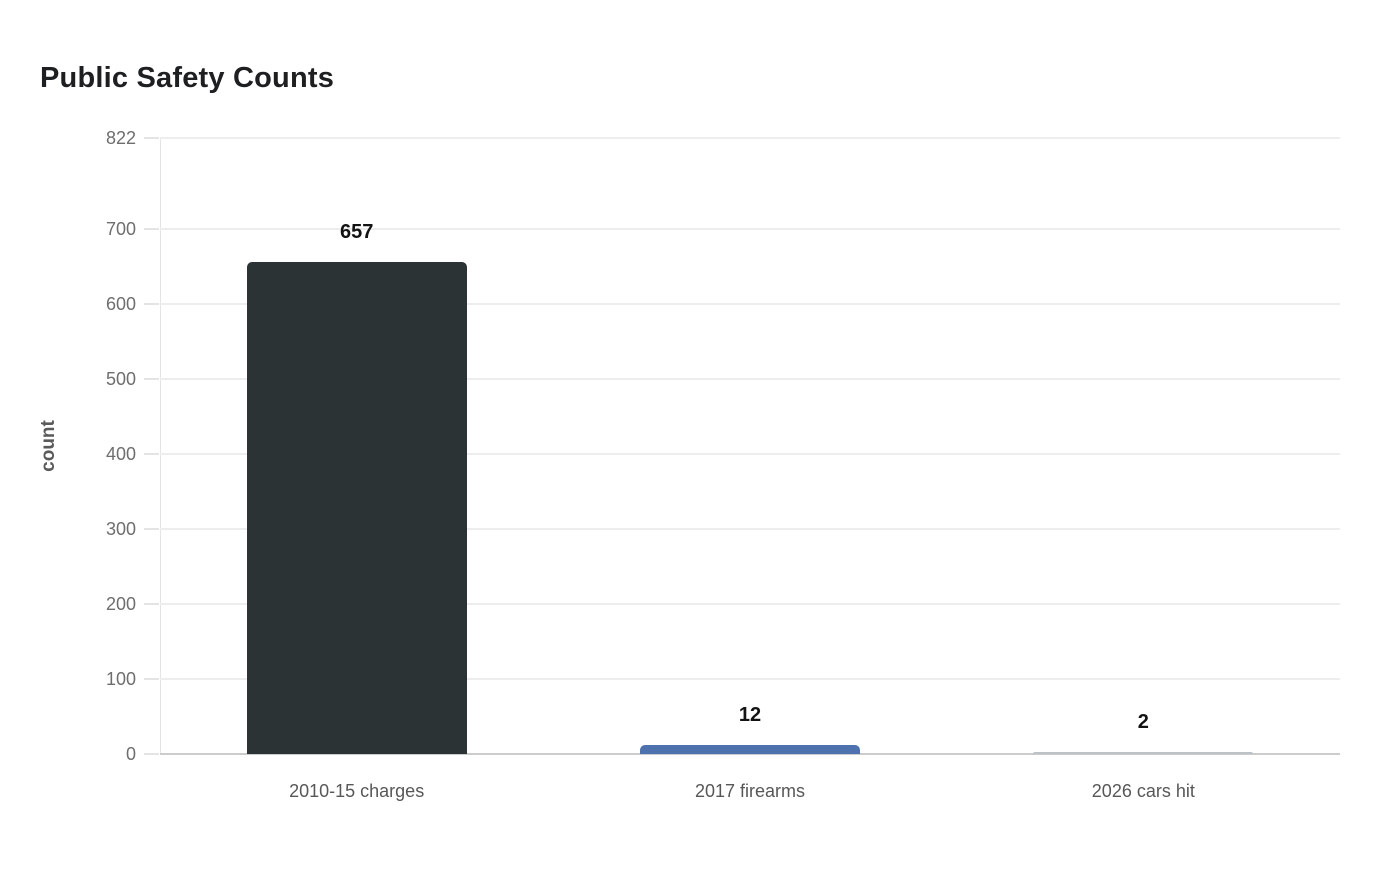  I want to click on bar-value-label: 2, so click(1143, 722).